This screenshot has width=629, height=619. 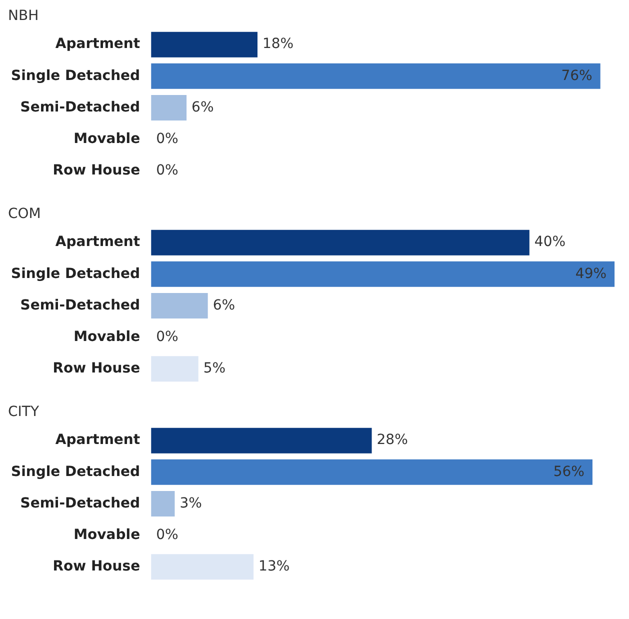 I want to click on data-label: 18%, so click(x=278, y=44).